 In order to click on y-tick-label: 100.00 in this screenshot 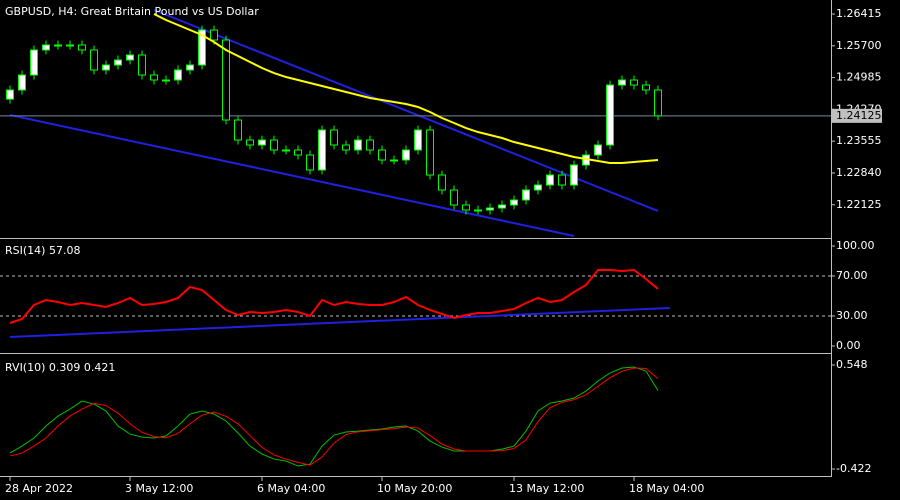, I will do `click(855, 245)`.